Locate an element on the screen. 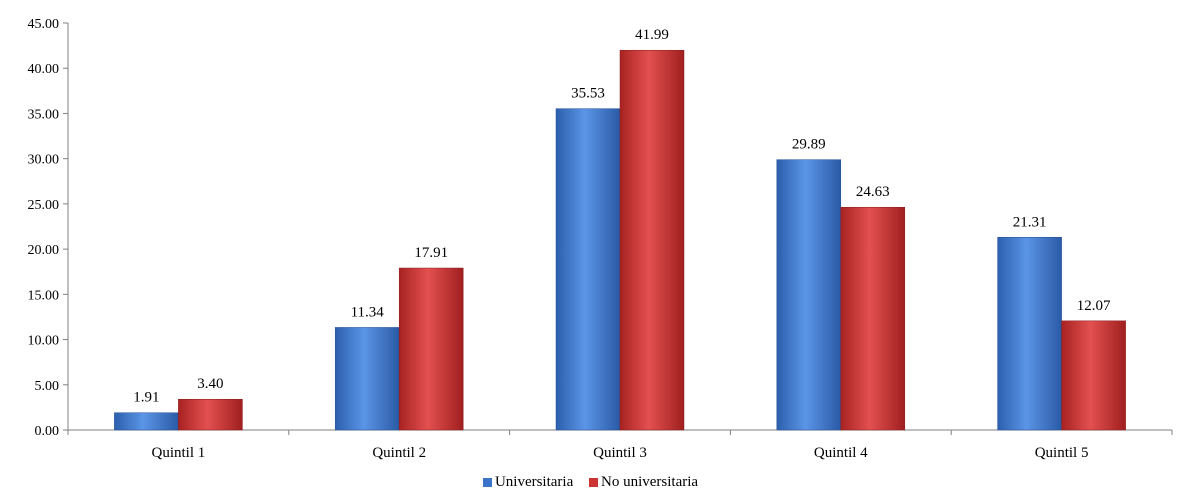  y-tick-label: 40.00 is located at coordinates (44, 69).